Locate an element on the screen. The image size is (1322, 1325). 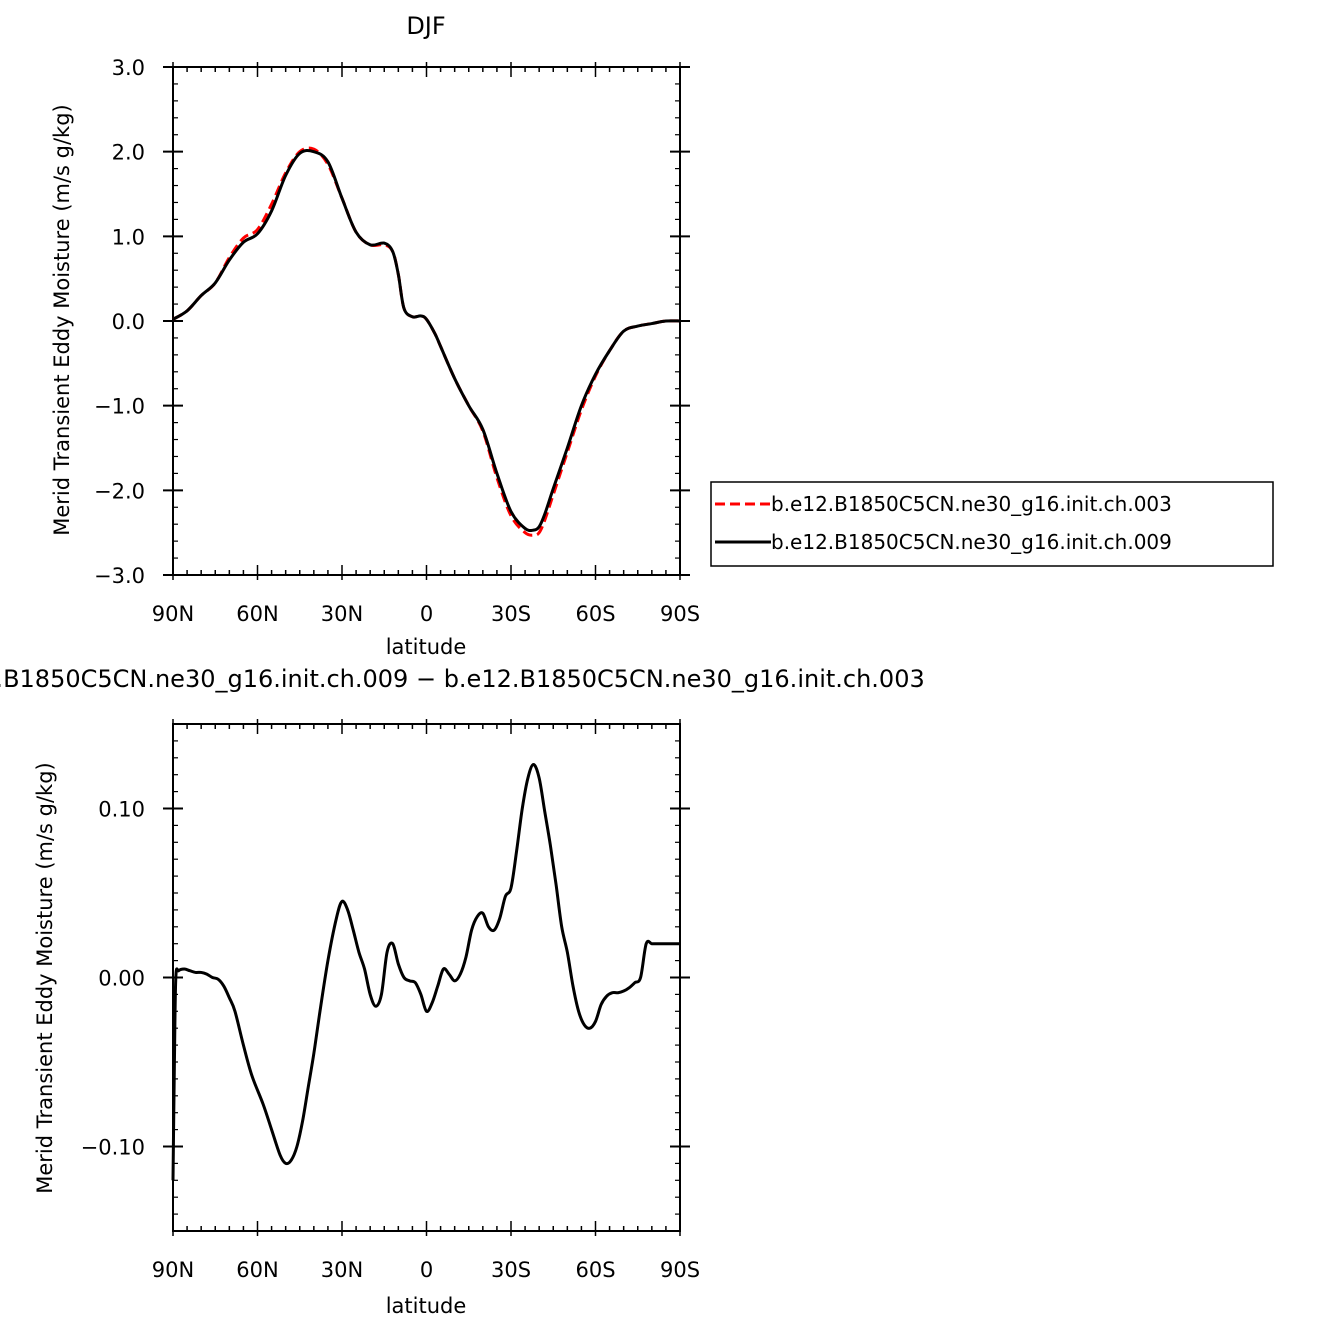
bottom-xtick-label: 90S is located at coordinates (680, 1270).